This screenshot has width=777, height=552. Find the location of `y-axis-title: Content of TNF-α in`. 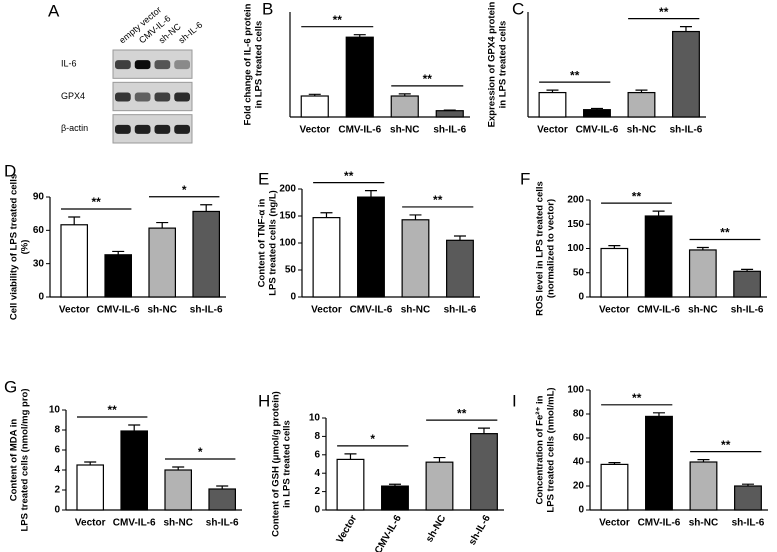

y-axis-title: Content of TNF-α in is located at coordinates (262, 242).